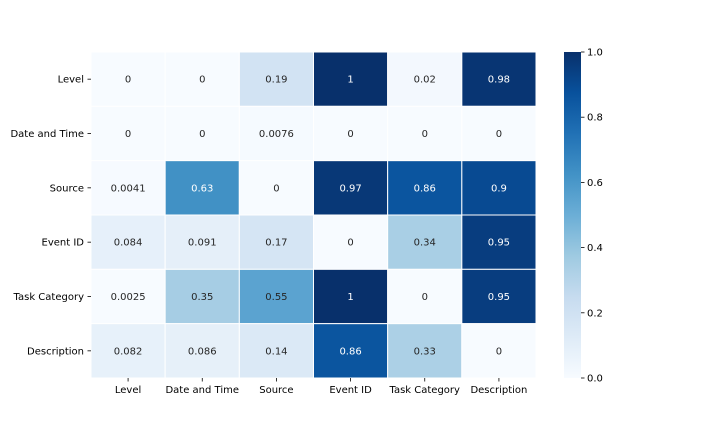  I want to click on x-tick-label-level: Level, so click(128, 390).